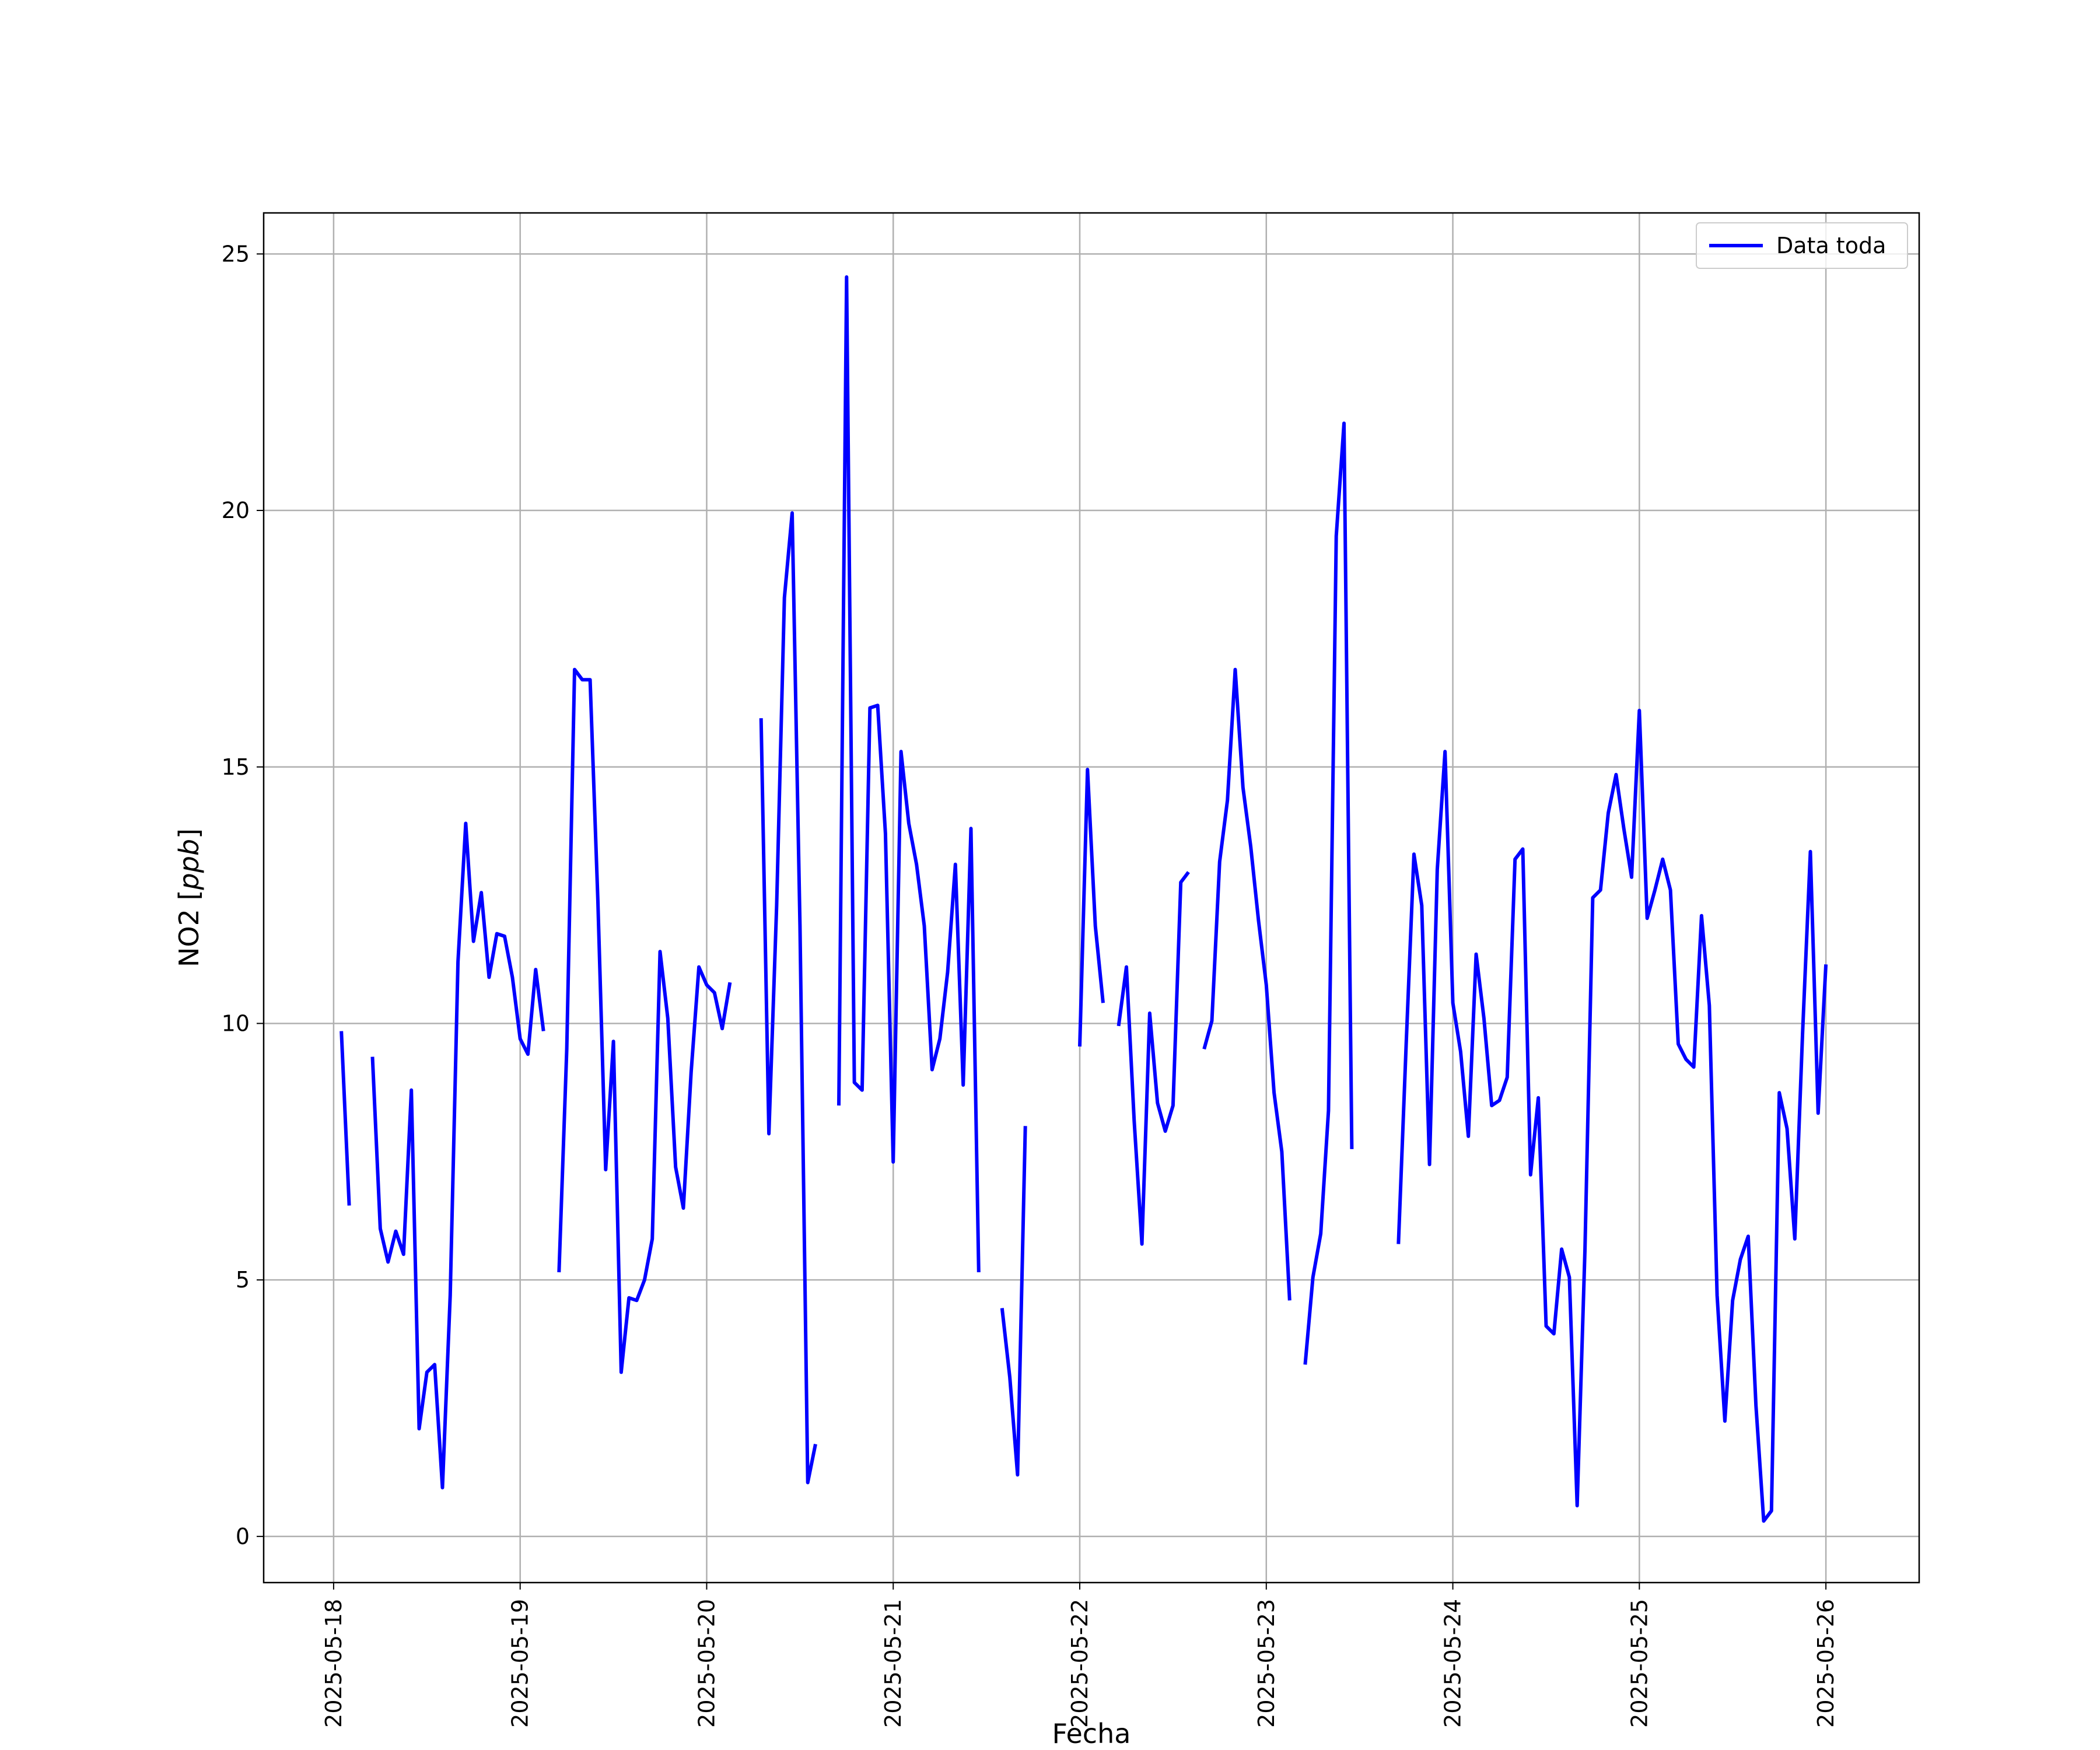 The width and height of the screenshot is (2100, 1750). What do you see at coordinates (706, 1664) in the screenshot?
I see `x-tick-label: 2025-05-20` at bounding box center [706, 1664].